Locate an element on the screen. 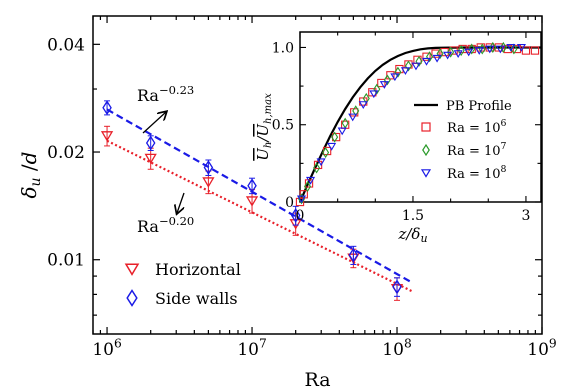 The image size is (562, 391). x-tick-label: 10⁶ is located at coordinates (107, 348).